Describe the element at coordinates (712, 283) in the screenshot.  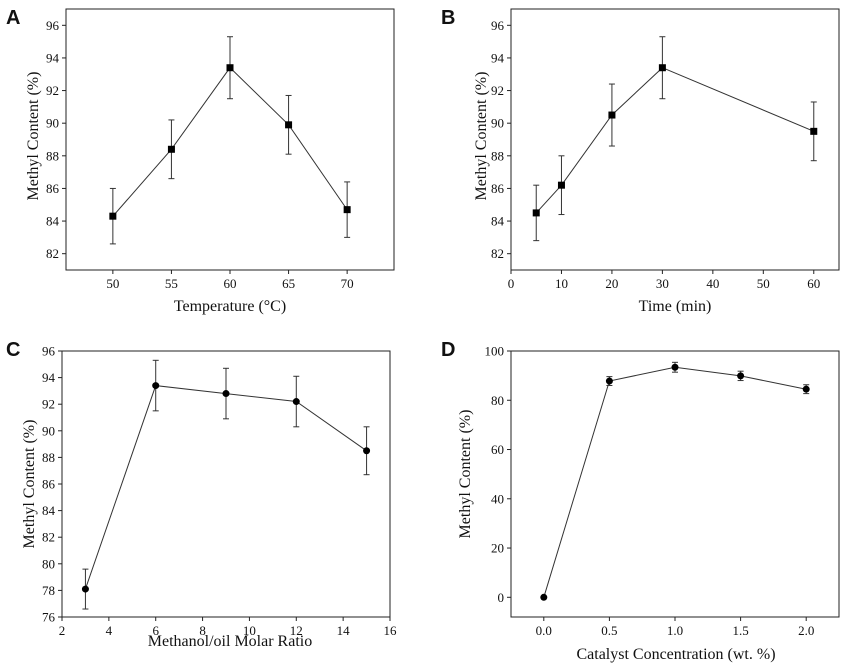
I see `panel-b-x-tick-label: 40` at that location.